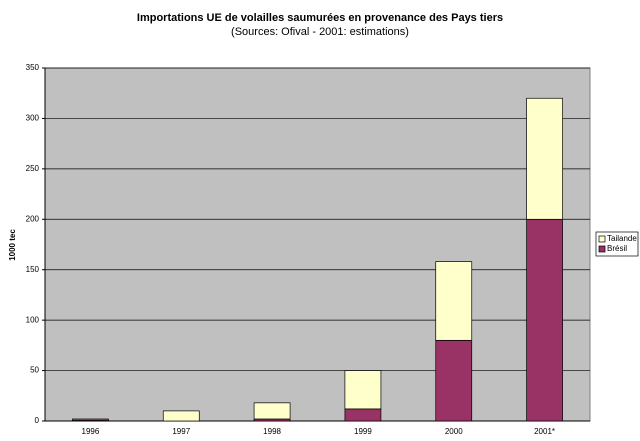 The width and height of the screenshot is (640, 441). Describe the element at coordinates (37, 420) in the screenshot. I see `y-tick-label: 0` at that location.